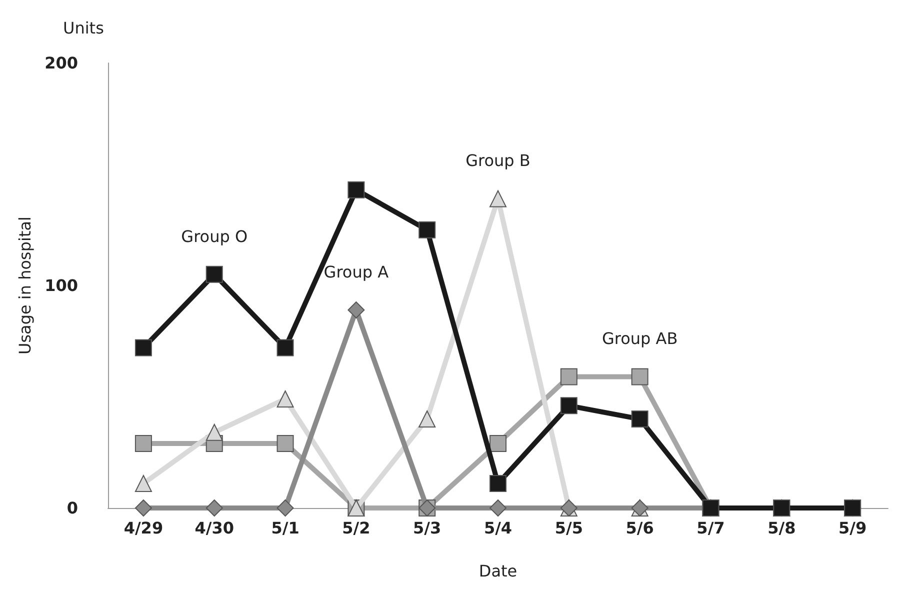 The width and height of the screenshot is (907, 601). What do you see at coordinates (498, 160) in the screenshot?
I see `annotation: Group B` at bounding box center [498, 160].